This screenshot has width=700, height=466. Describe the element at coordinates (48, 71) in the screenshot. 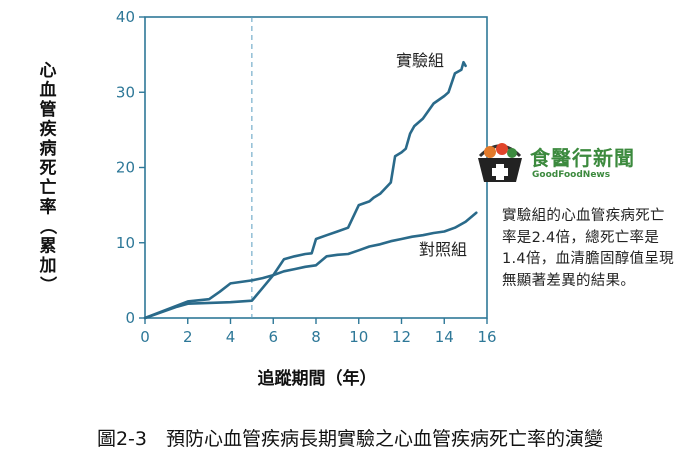

I see `y-axis-title-char: 心` at that location.